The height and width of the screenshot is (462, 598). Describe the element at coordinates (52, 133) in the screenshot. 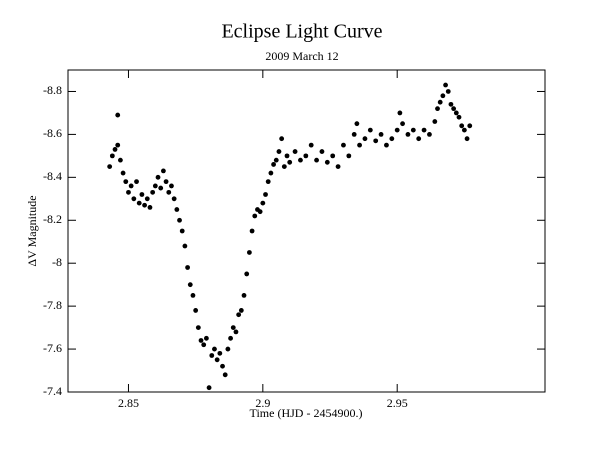

I see `y-tick-label: -8.6` at that location.